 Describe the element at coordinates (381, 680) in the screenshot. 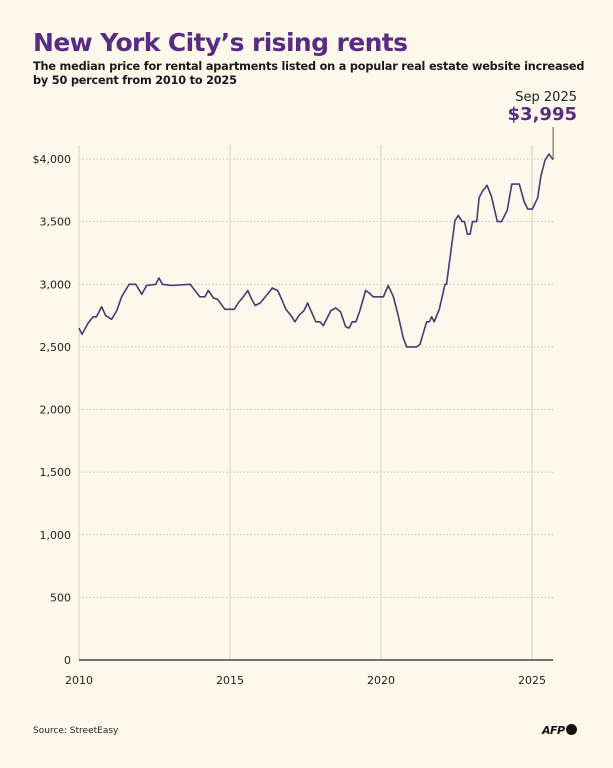

I see `x-tick-label: 2020` at that location.